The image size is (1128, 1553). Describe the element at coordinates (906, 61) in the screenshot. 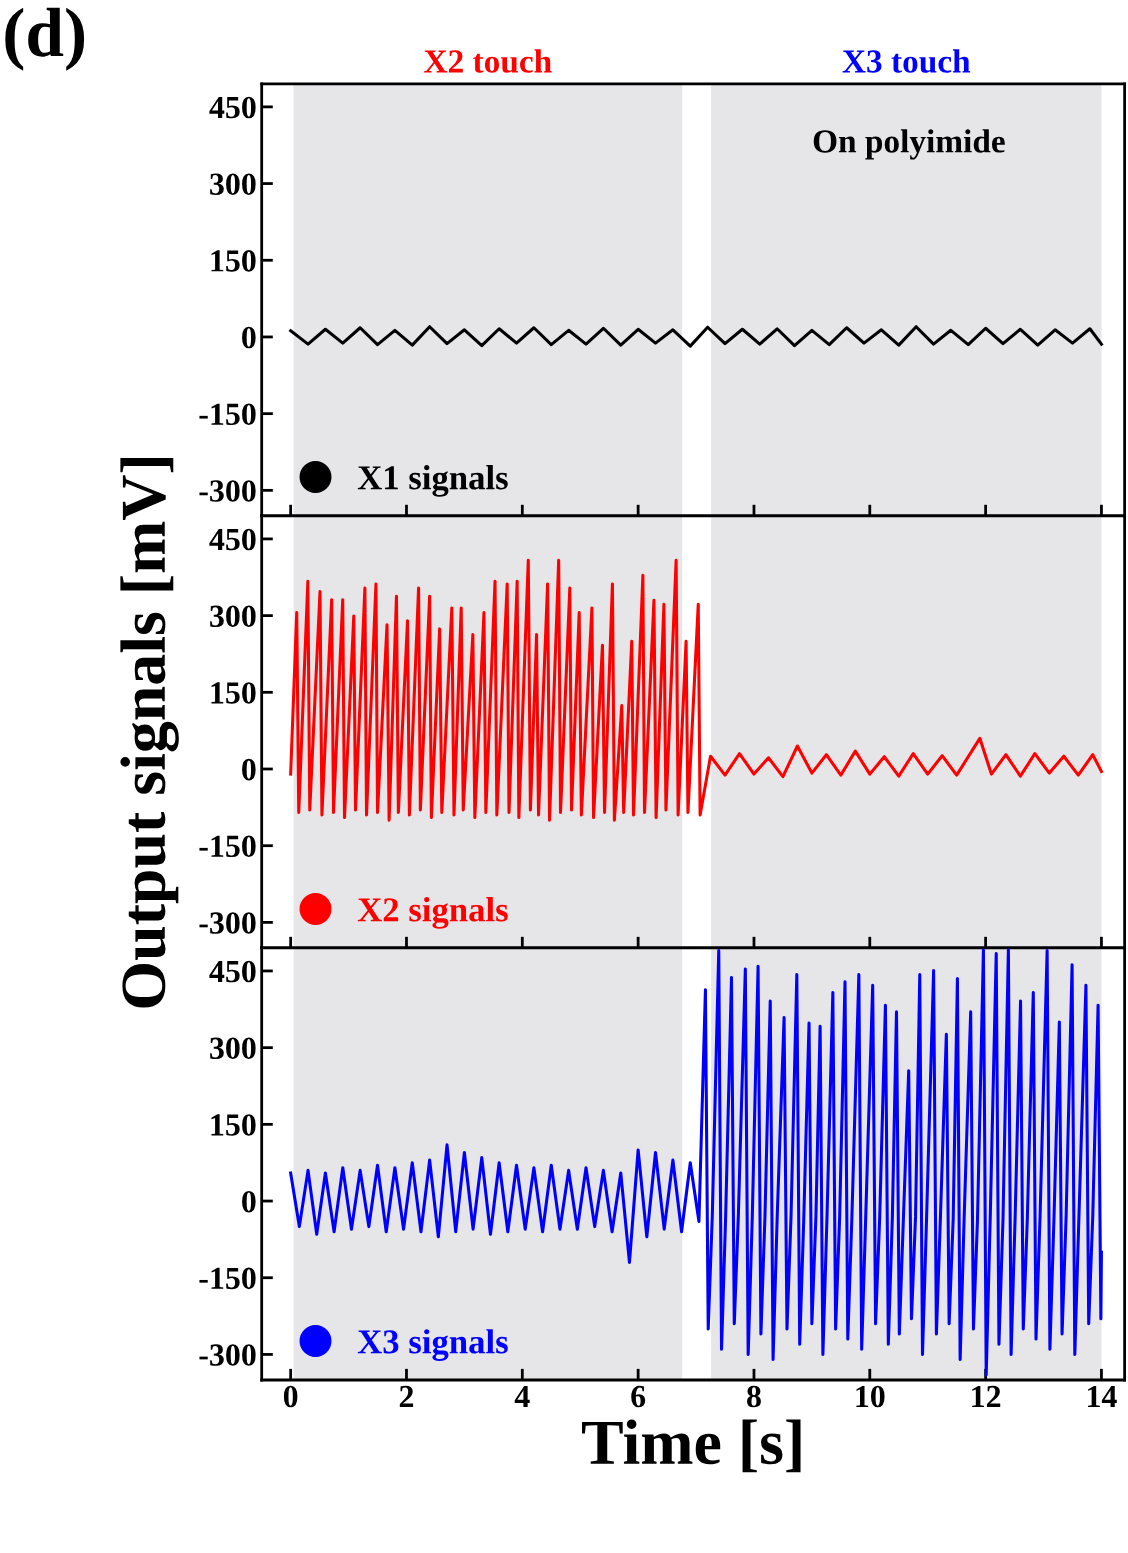

I see `band-label: X3 touch` at that location.